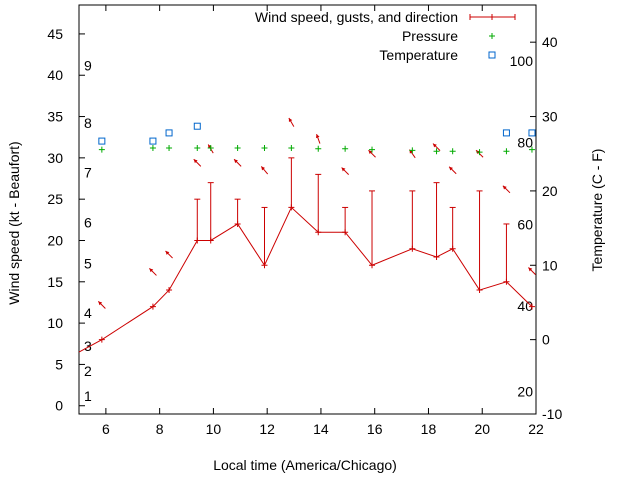  Describe the element at coordinates (88, 264) in the screenshot. I see `beaufort-label: 5` at that location.